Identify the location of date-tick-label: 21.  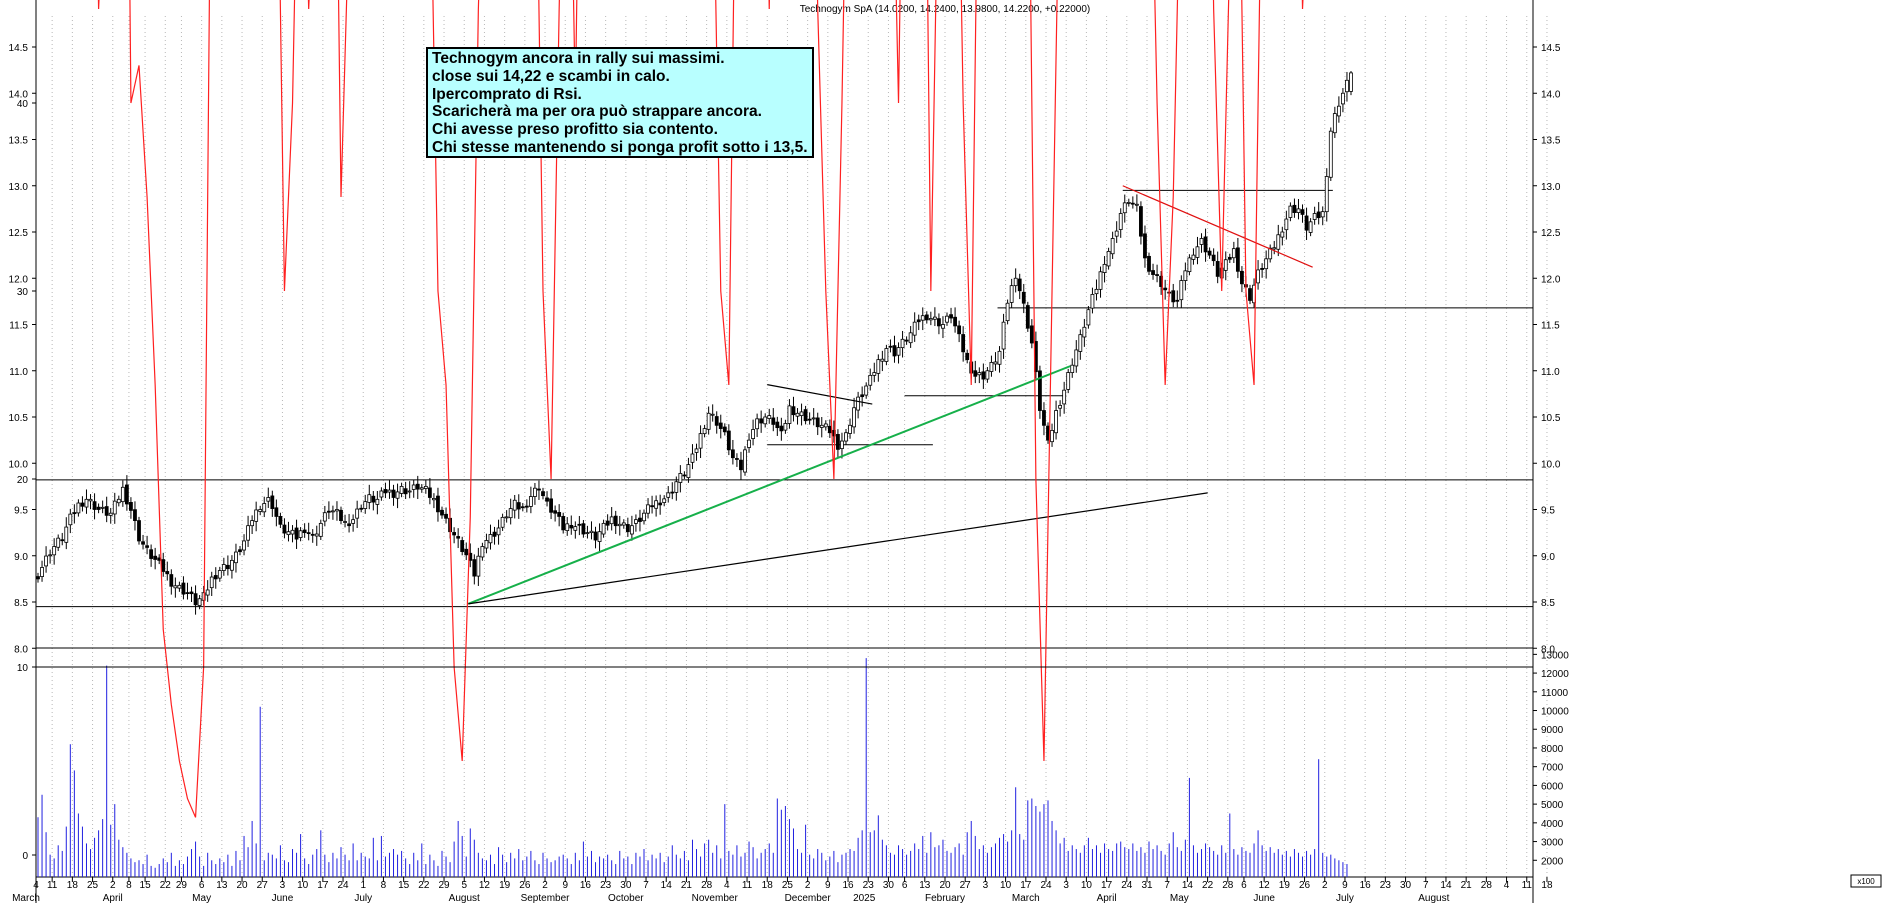
(687, 885).